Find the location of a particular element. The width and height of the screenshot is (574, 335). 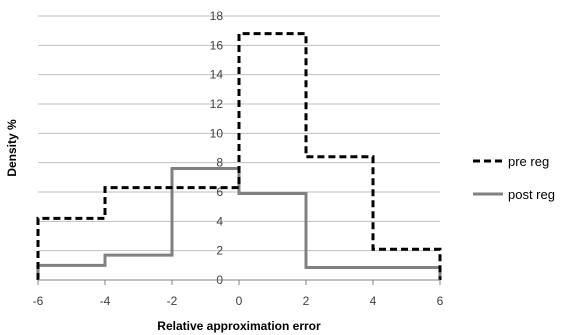

y-tick-label: 4 is located at coordinates (219, 221).